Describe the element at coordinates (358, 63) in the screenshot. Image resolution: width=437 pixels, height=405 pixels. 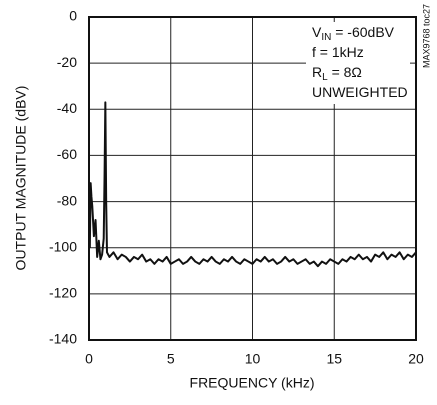
I see `annotation-background` at that location.